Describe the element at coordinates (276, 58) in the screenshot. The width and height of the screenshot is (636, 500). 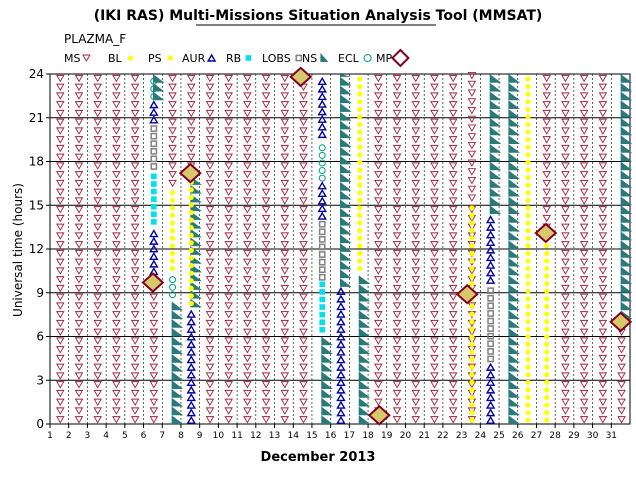
I see `legend-label: LOBS` at that location.